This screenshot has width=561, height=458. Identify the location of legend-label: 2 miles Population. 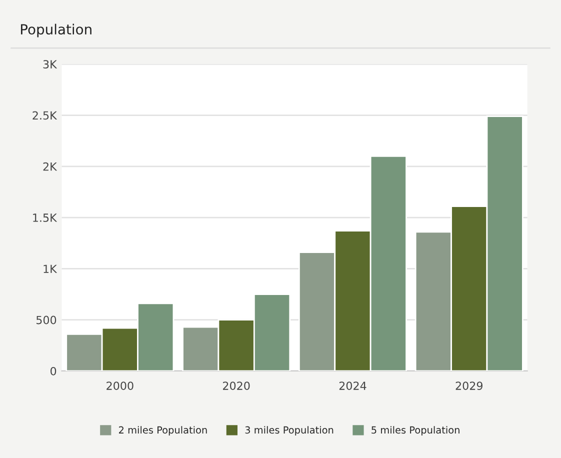
(162, 431).